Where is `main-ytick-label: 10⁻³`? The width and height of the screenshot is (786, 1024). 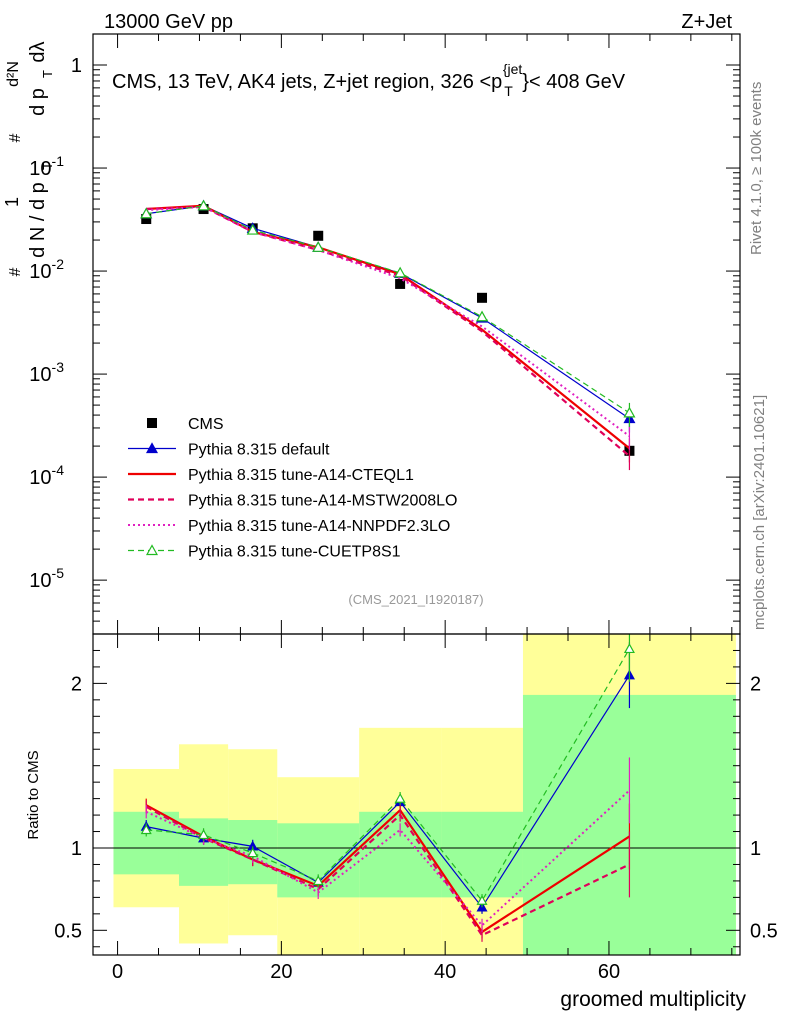 main-ytick-label: 10⁻³ is located at coordinates (46, 372).